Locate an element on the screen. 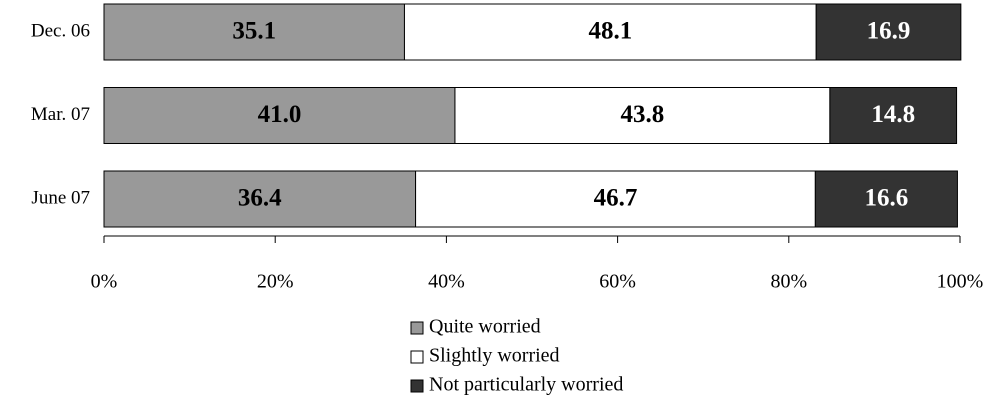  data-label: 43.8 is located at coordinates (643, 114).